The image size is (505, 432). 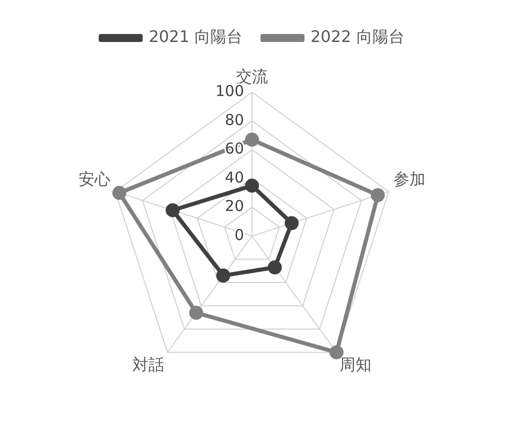 What do you see at coordinates (252, 76) in the screenshot?
I see `spoke-label: 交流` at bounding box center [252, 76].